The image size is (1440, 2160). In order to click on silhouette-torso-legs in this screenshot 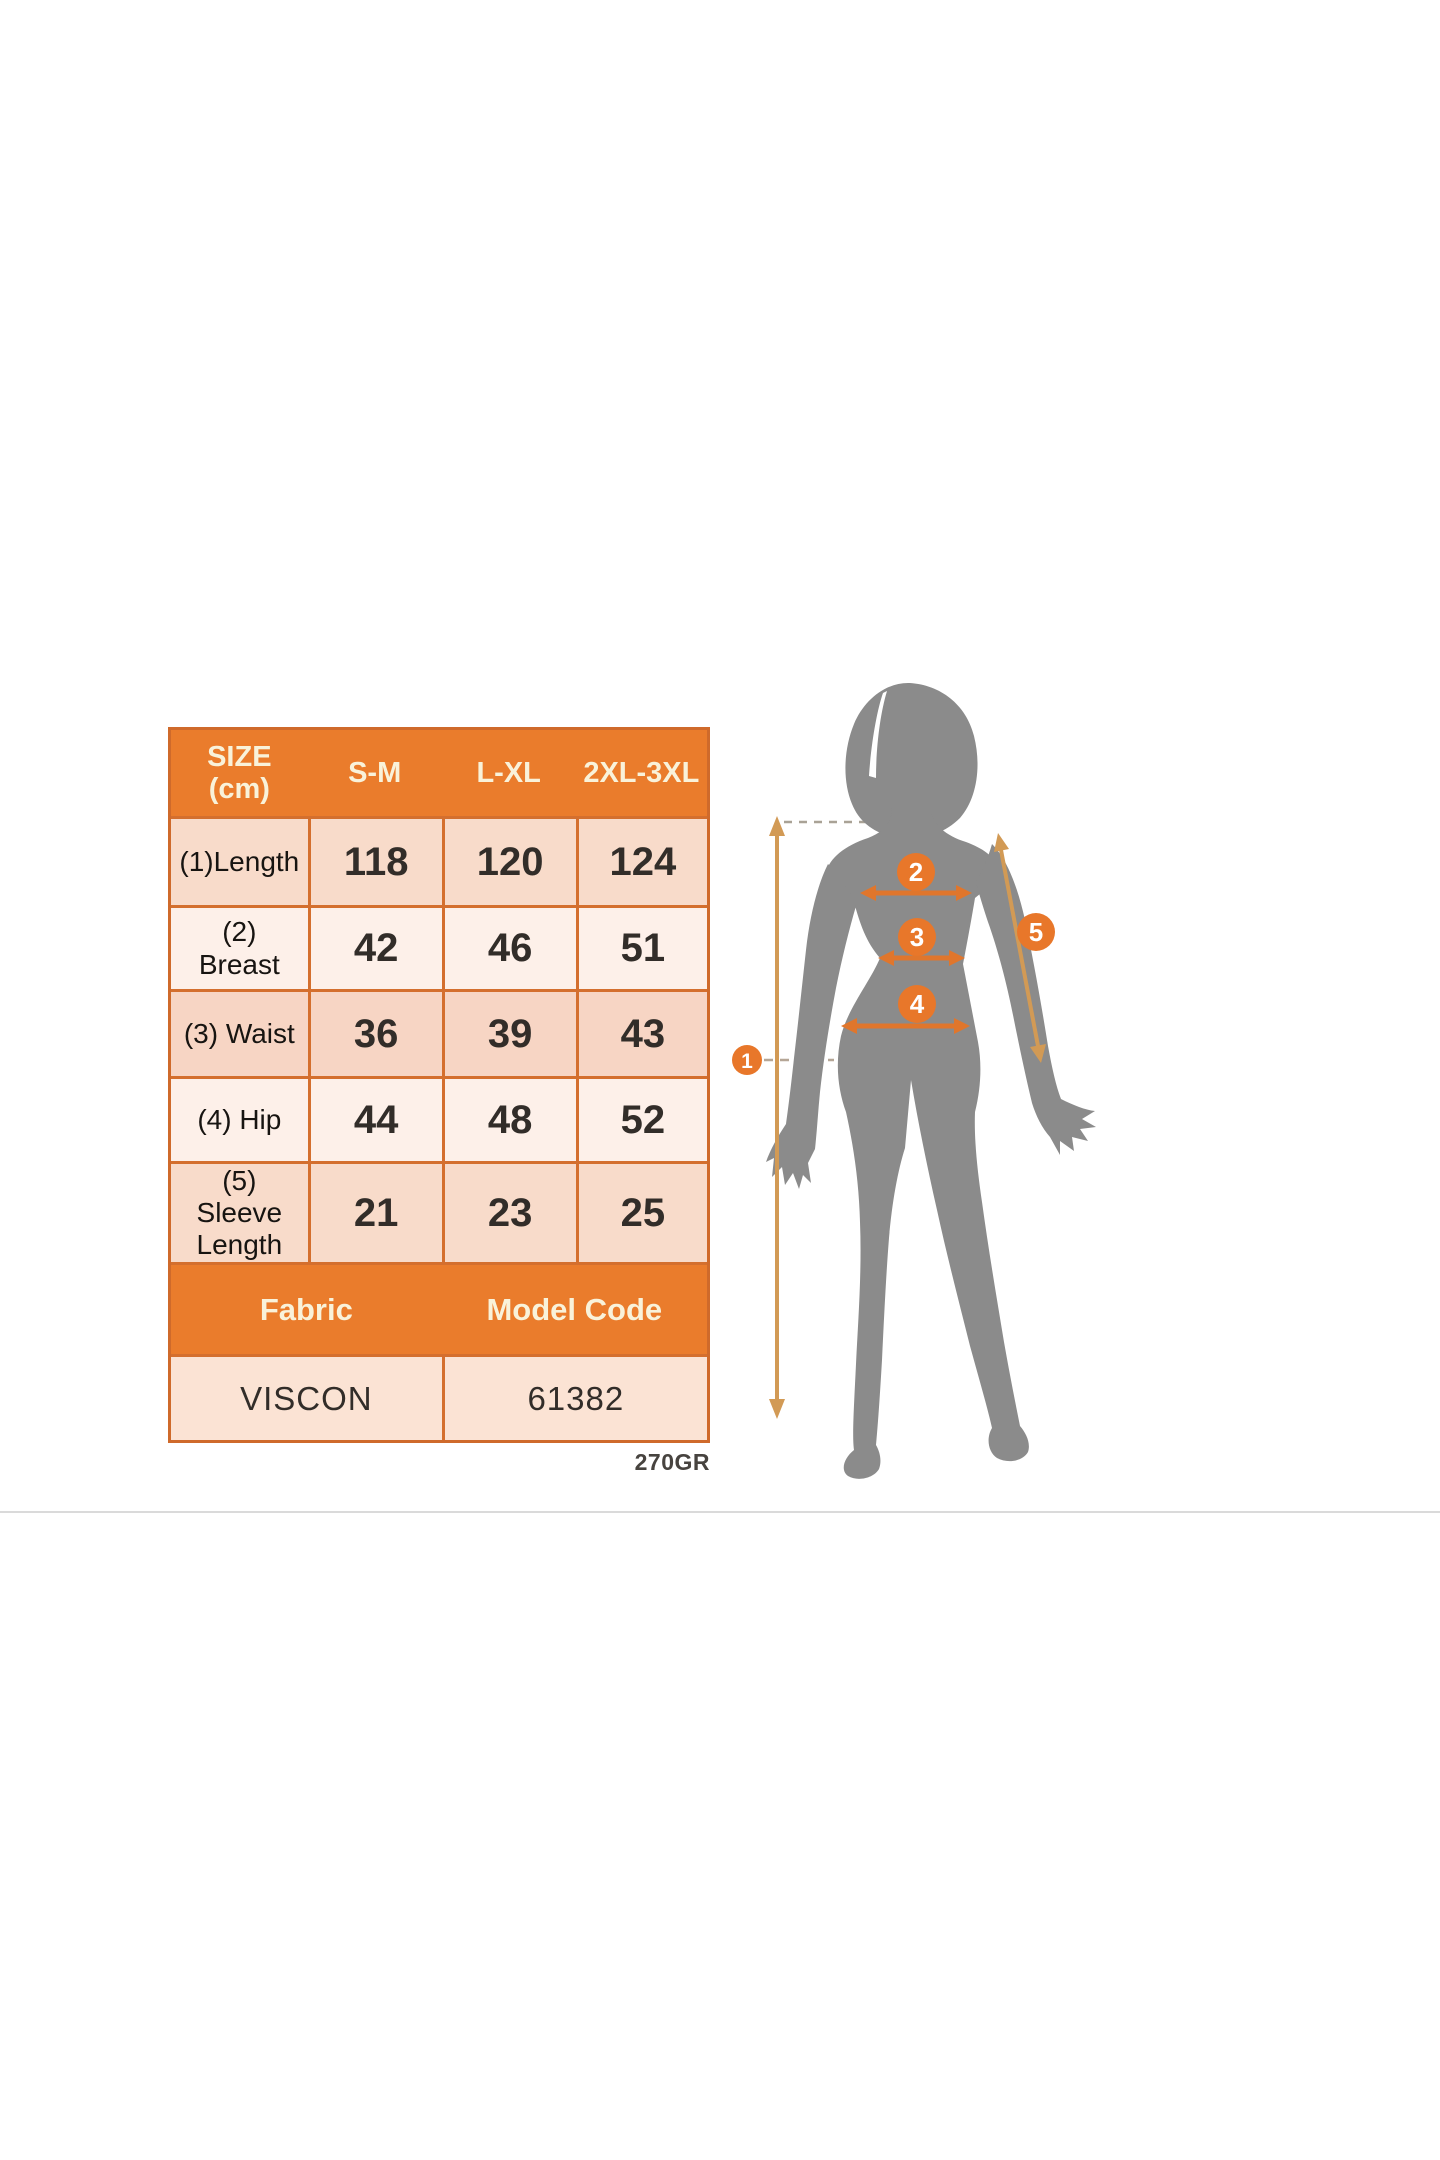, I will do `click(927, 1143)`.